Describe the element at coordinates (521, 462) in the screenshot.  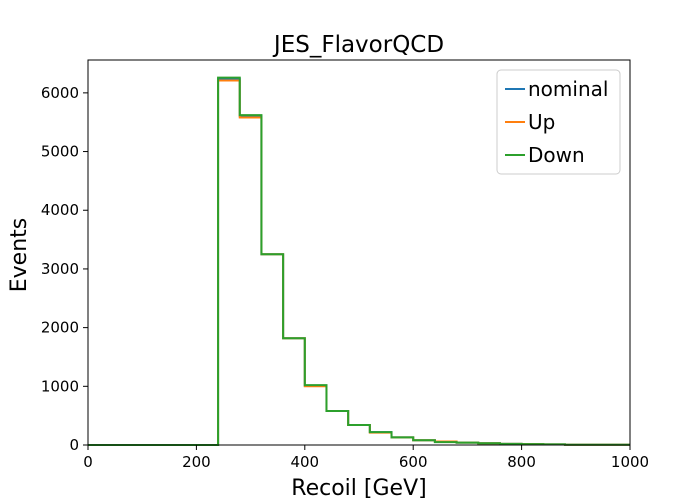
I see `x-tick-label: 800` at that location.